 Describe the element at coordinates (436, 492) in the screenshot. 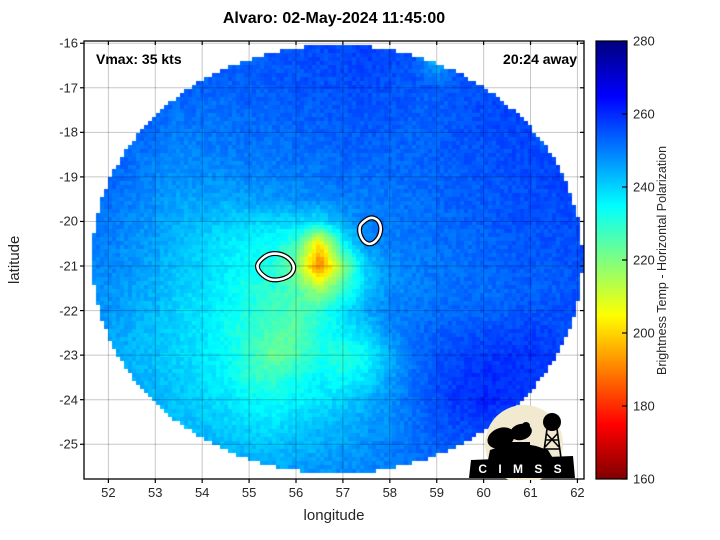

I see `x-tick-label: 59` at that location.